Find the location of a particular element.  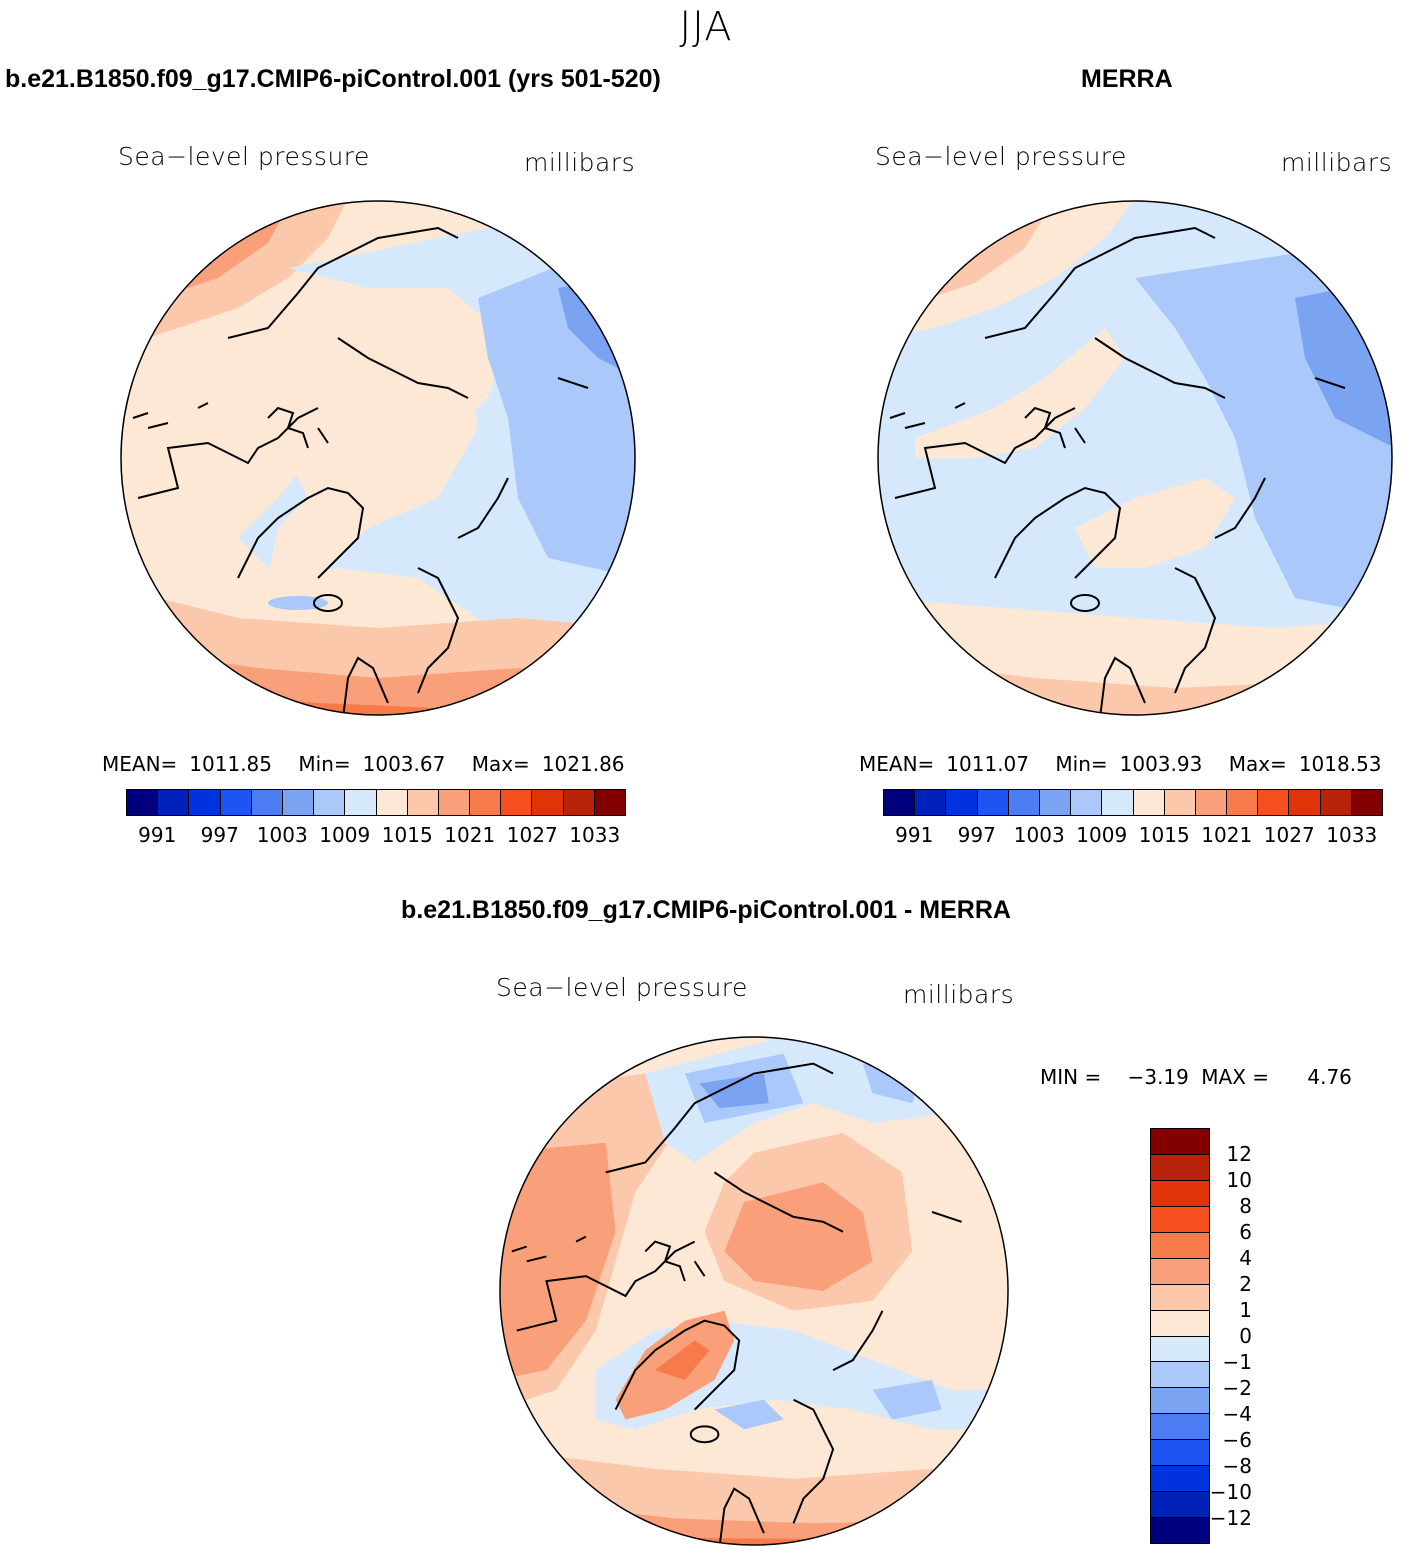

panel-merra-variable-label: Sea−level pressure is located at coordinates (1001, 156).